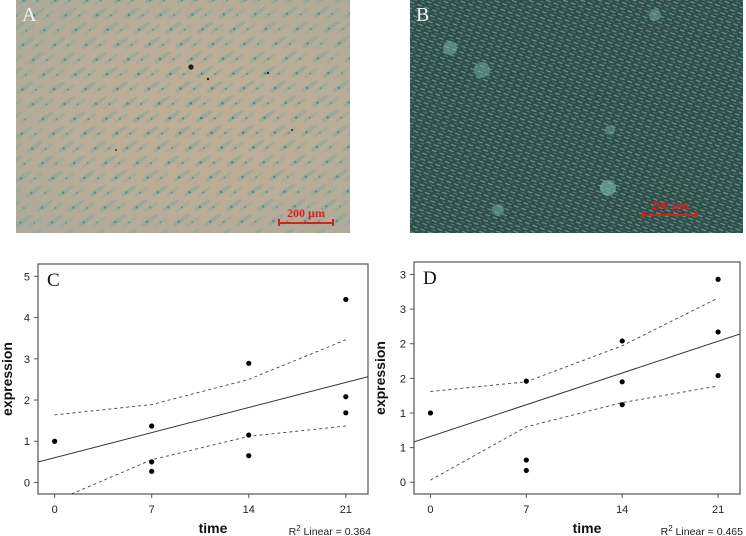  Describe the element at coordinates (306, 213) in the screenshot. I see `scale-bar-a-label: 200 µm` at that location.